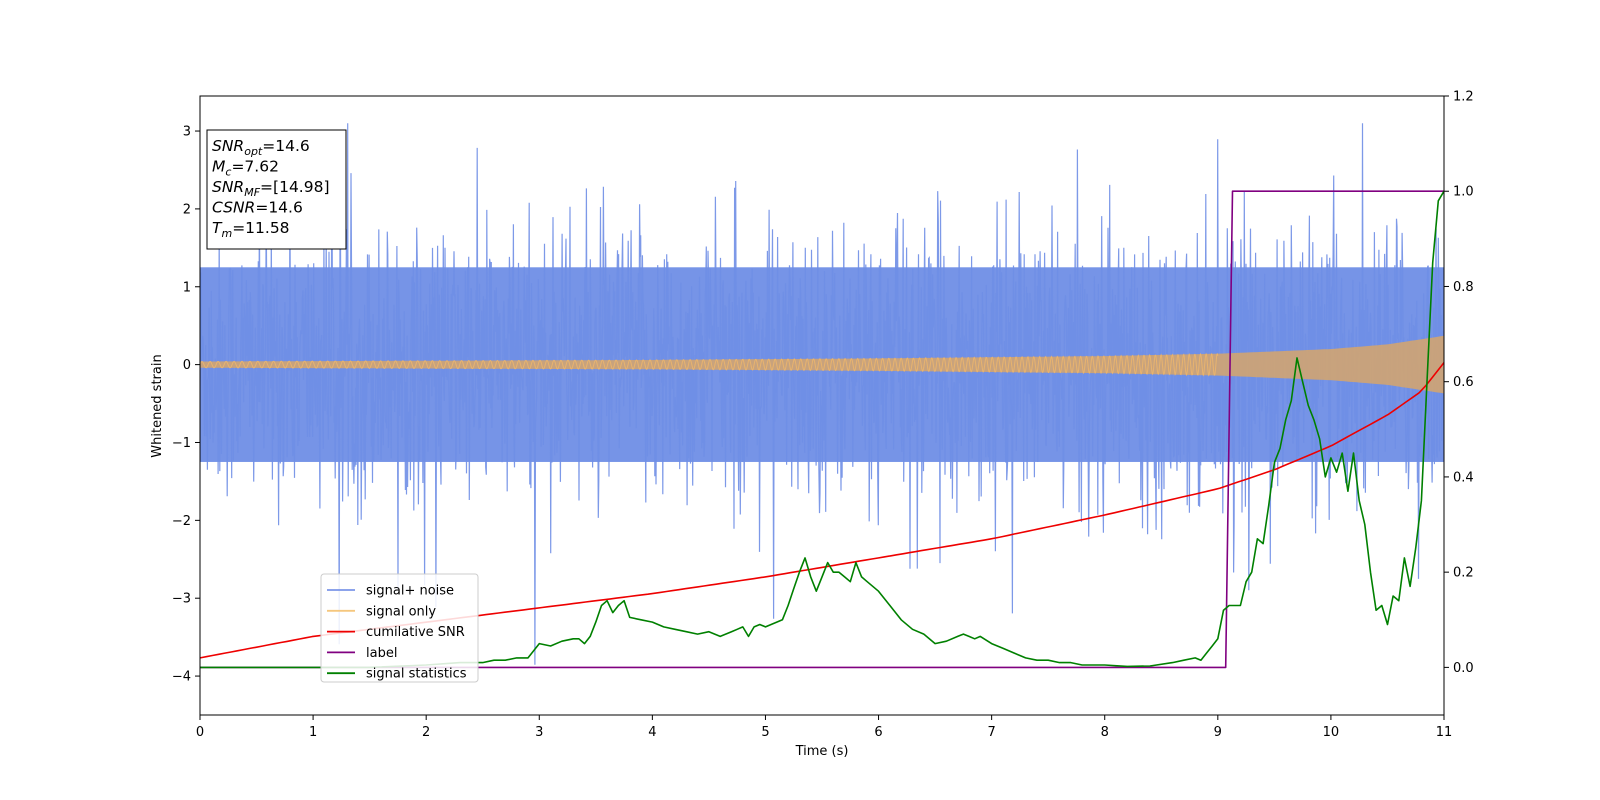 This screenshot has height=800, width=1600. Describe the element at coordinates (709, 364) in the screenshot. I see `signal-only-line` at that location.